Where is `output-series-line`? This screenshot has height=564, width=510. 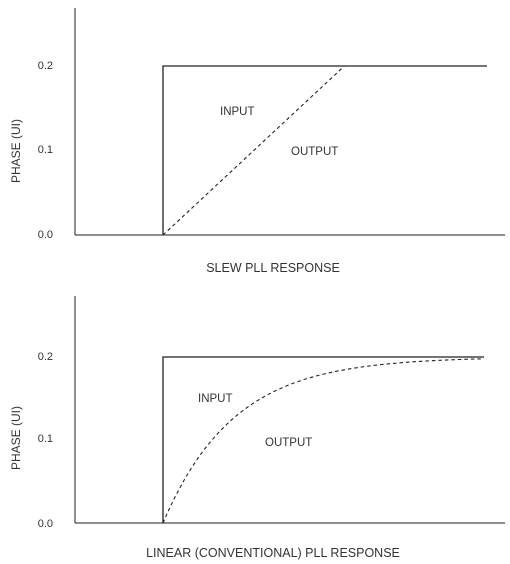
output-series-line is located at coordinates (253, 150).